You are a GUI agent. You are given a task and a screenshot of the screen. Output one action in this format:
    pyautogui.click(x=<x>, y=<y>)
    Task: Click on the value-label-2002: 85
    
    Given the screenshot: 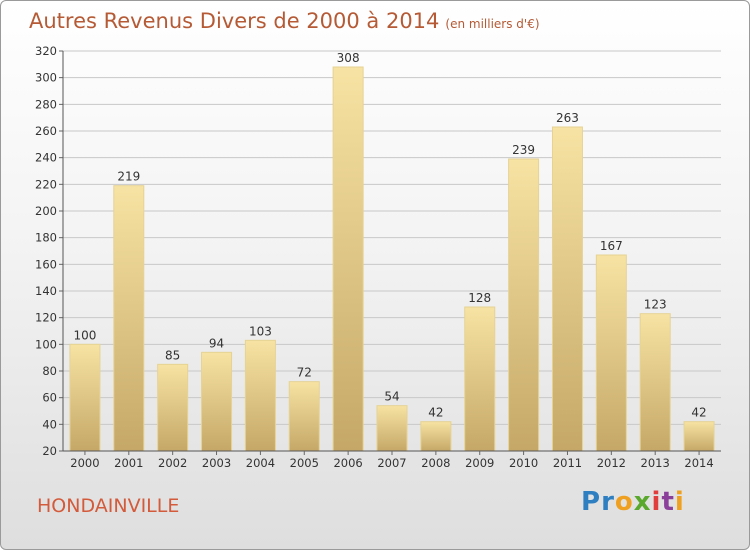 What is the action you would take?
    pyautogui.click(x=172, y=355)
    